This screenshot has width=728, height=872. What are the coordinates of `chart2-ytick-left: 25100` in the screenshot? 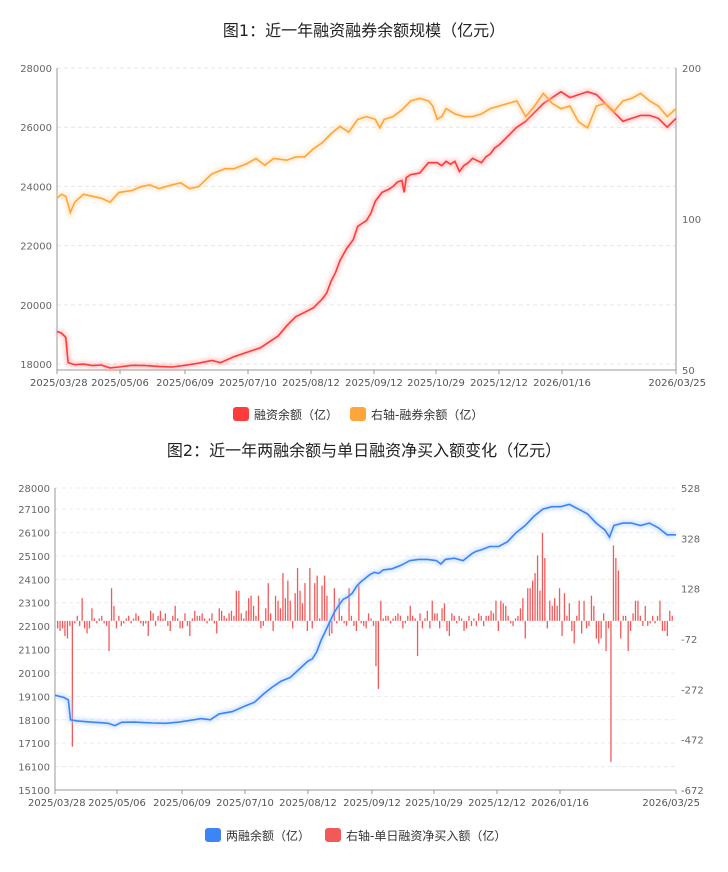 It's located at (34, 557).